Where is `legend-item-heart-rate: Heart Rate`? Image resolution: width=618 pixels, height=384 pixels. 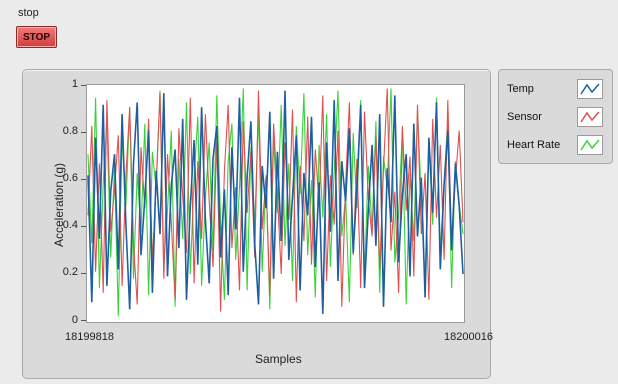
legend-item-heart-rate: Heart Rate is located at coordinates (557, 145).